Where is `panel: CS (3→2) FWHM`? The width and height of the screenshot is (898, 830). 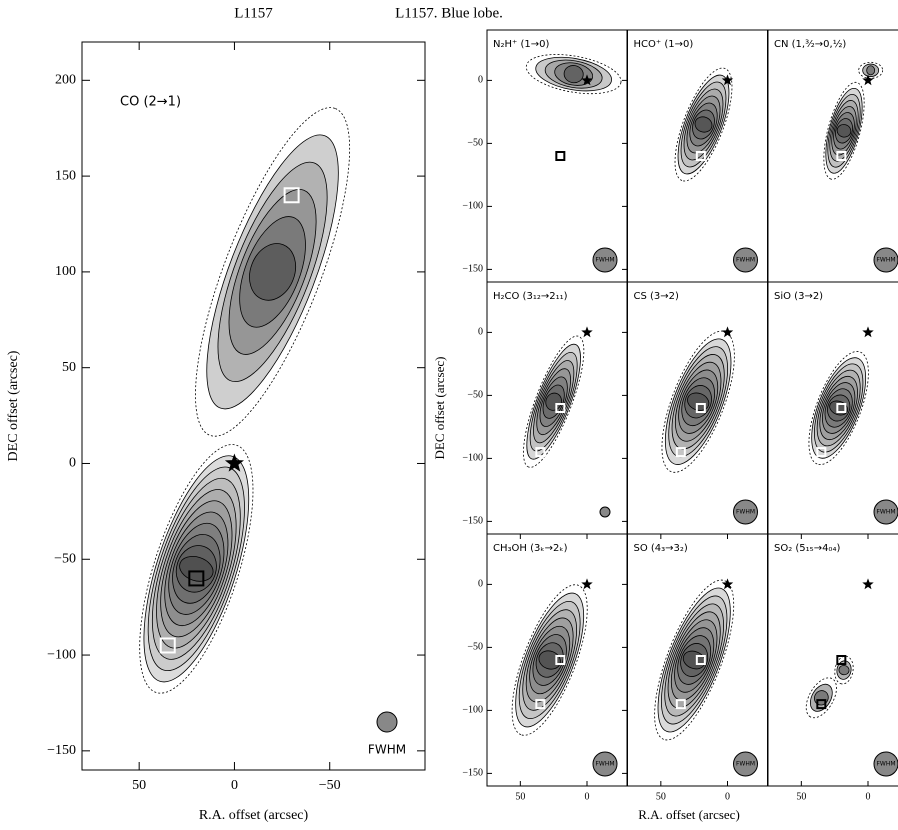
panel: CS (3→2) FWHM is located at coordinates (697, 408).